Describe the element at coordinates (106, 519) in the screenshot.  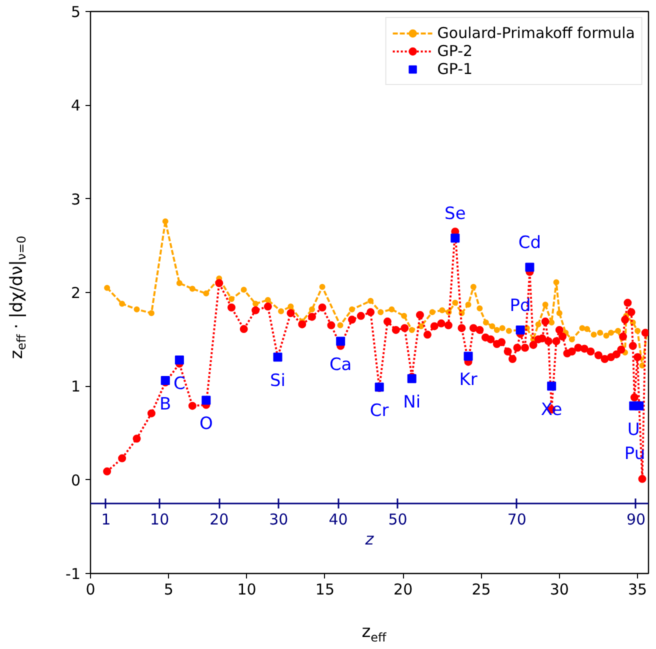
I see `x2-tick-label: 1` at that location.